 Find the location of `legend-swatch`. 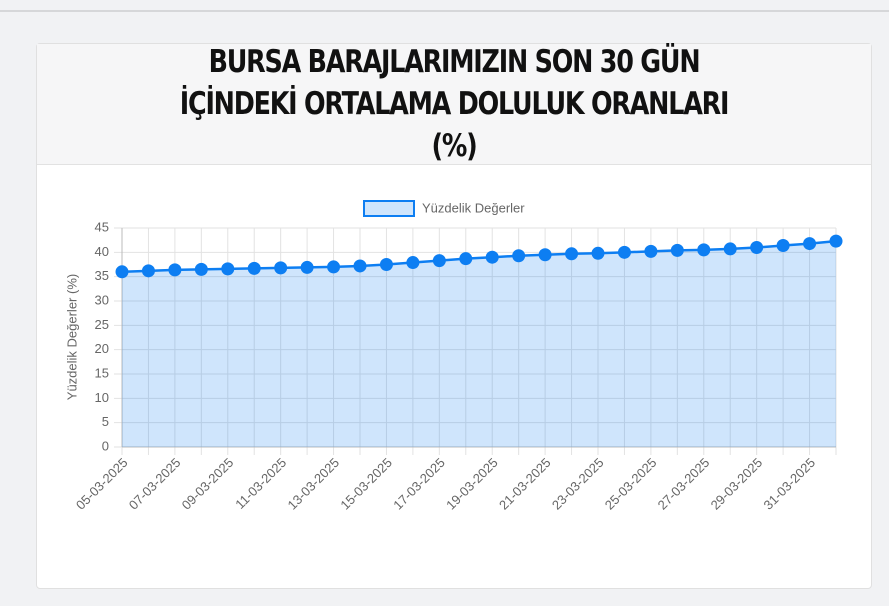

legend-swatch is located at coordinates (389, 208).